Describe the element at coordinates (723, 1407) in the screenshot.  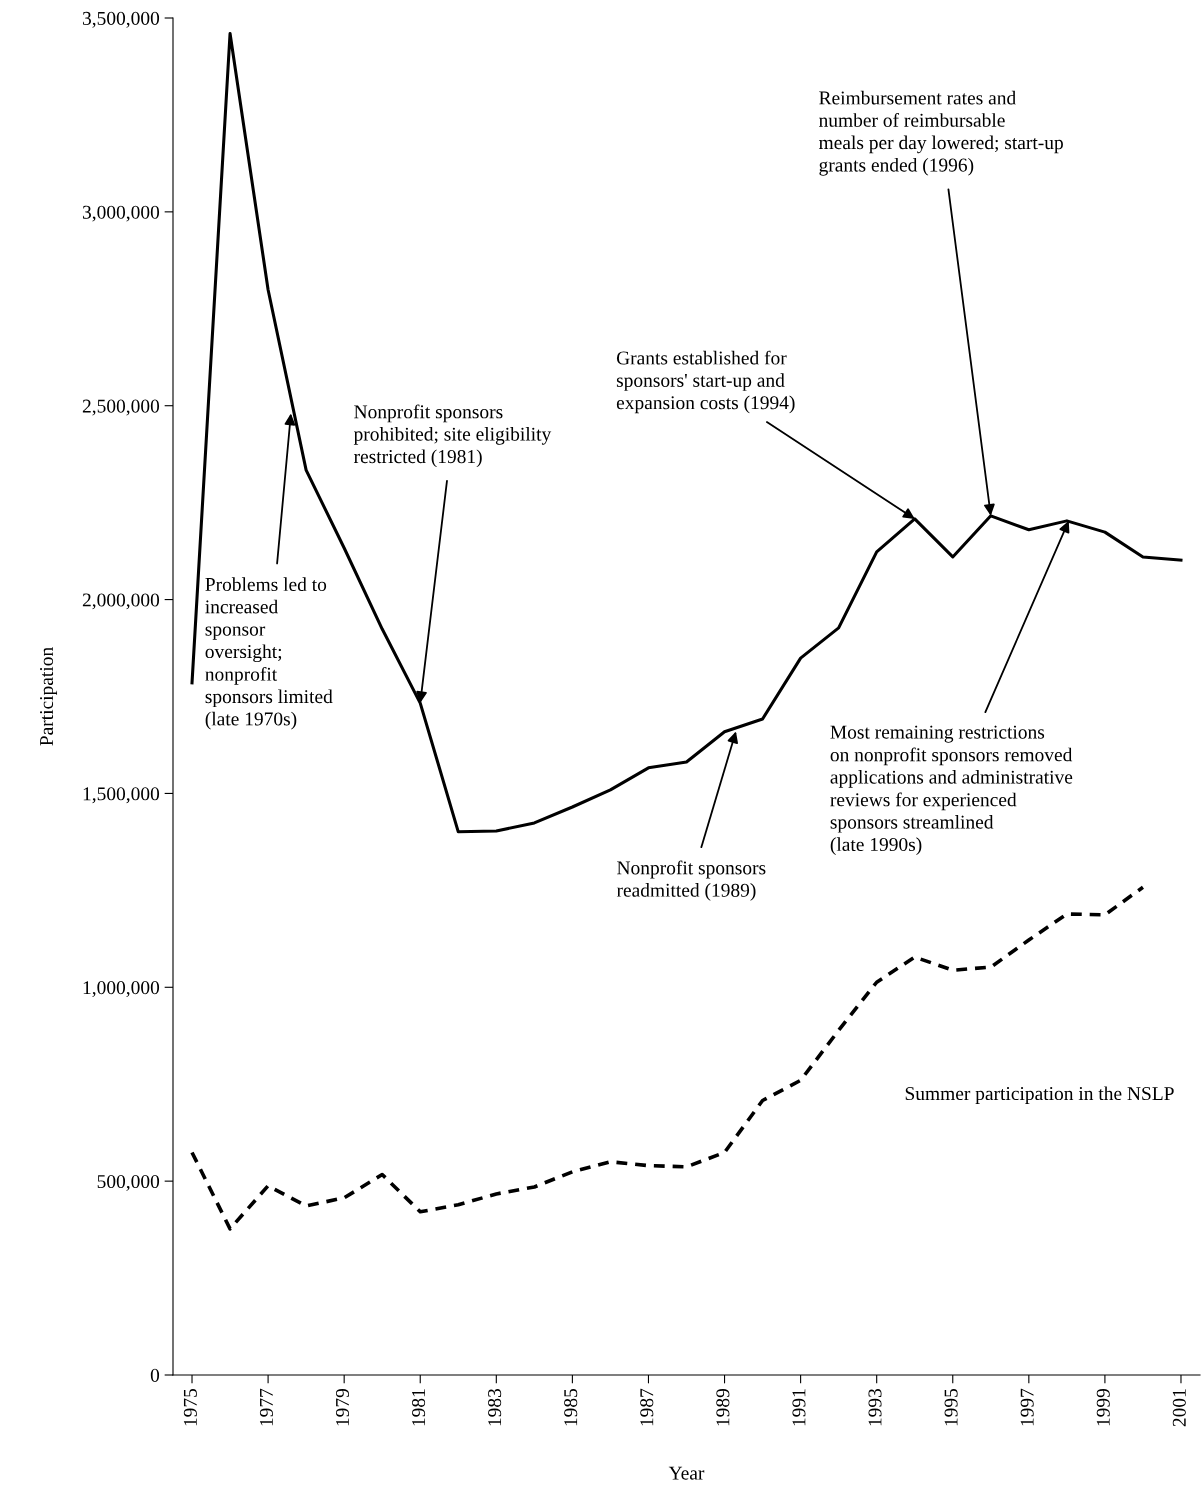
I see `x-tick-label: 1989` at that location.